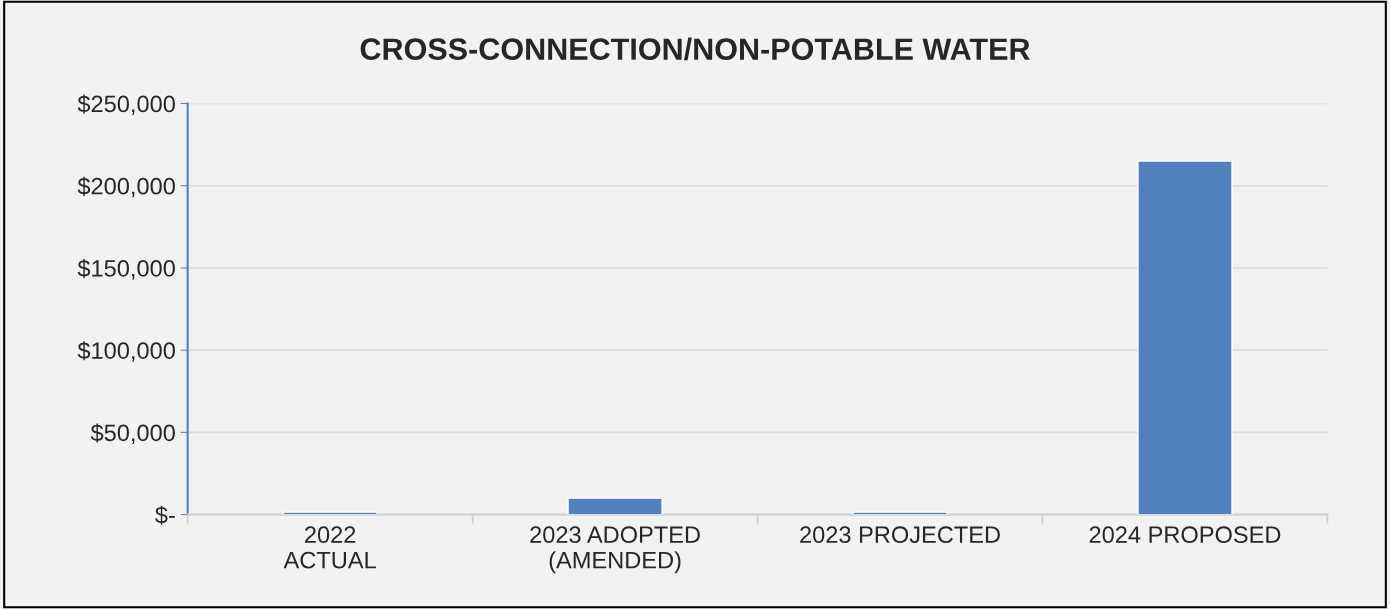 The width and height of the screenshot is (1390, 609). Describe the element at coordinates (126, 351) in the screenshot. I see `y-tick-label: $100,000` at that location.